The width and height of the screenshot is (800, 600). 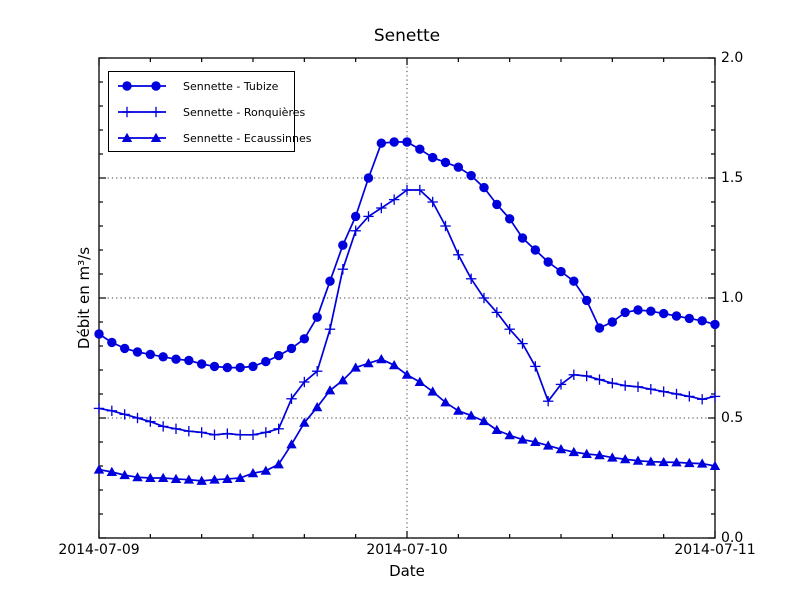 I want to click on x-tick-label-2014-07-09: 2014-07-09, so click(x=99, y=550).